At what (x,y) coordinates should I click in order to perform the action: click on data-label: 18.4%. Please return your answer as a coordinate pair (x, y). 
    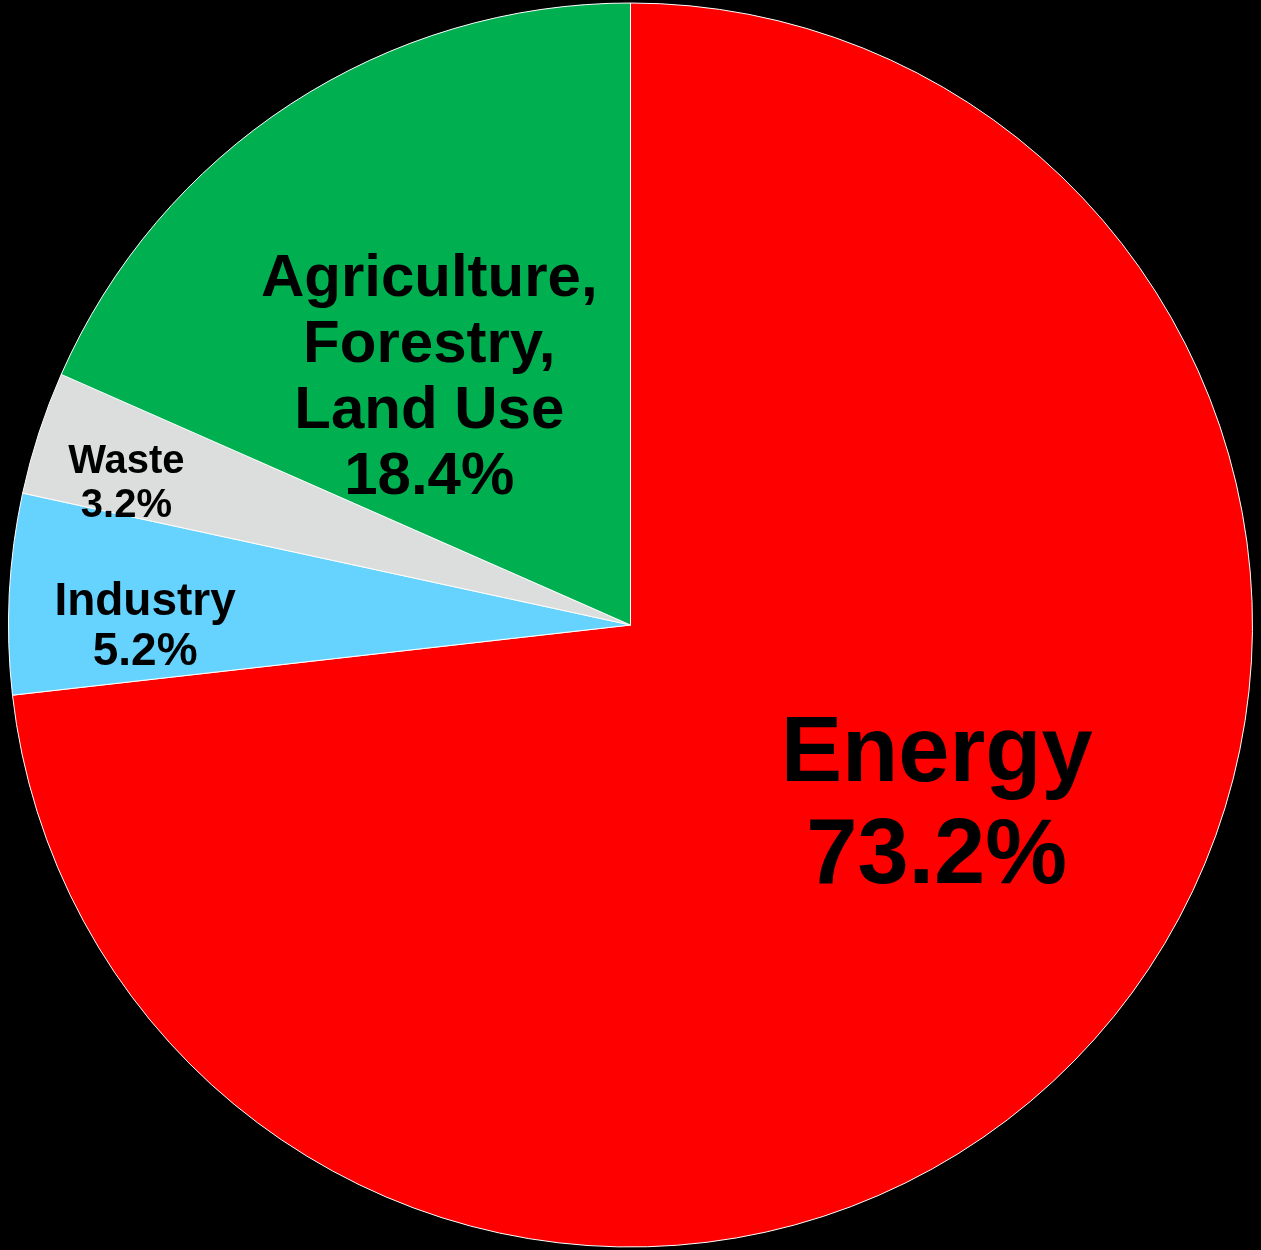
    Looking at the image, I should click on (429, 474).